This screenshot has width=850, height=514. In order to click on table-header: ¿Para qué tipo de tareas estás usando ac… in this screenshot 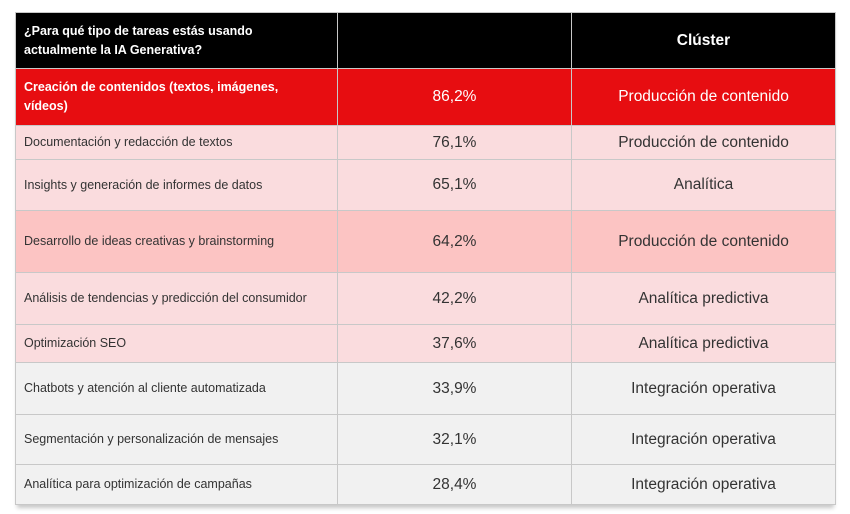, I will do `click(425, 40)`.